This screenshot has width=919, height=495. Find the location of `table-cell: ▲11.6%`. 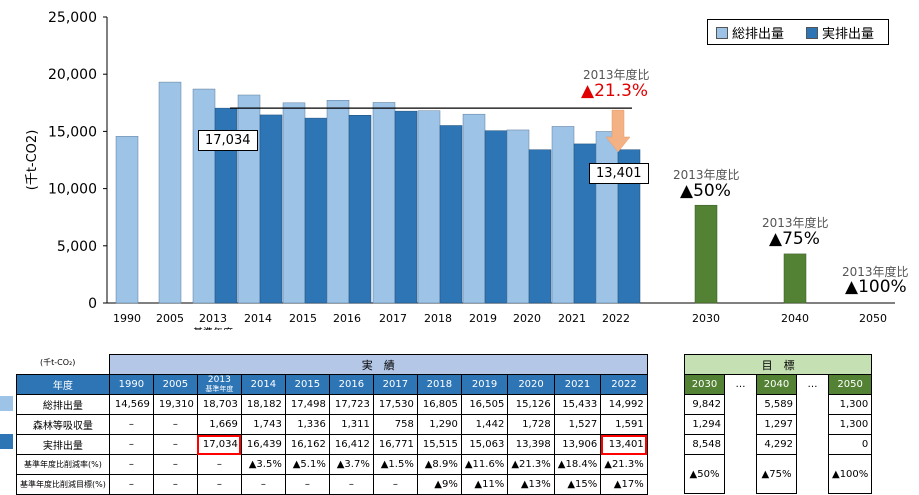

table-cell: ▲11.6% is located at coordinates (484, 464).